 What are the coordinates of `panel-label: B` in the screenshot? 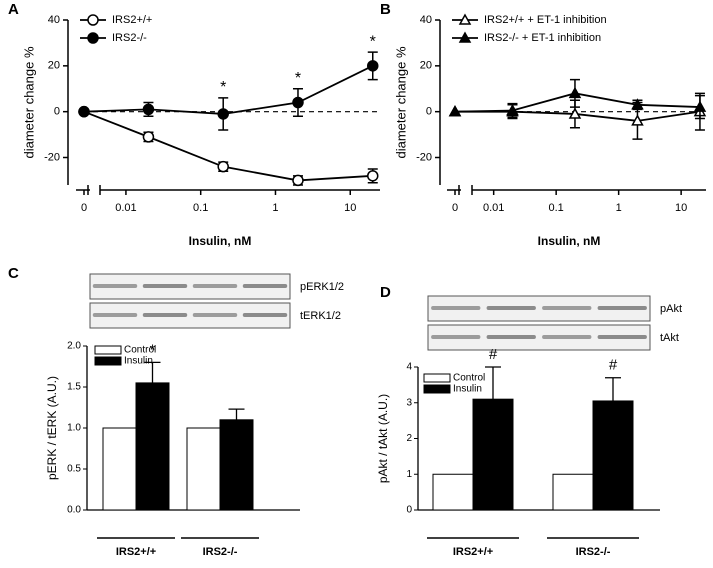 It's located at (385, 9).